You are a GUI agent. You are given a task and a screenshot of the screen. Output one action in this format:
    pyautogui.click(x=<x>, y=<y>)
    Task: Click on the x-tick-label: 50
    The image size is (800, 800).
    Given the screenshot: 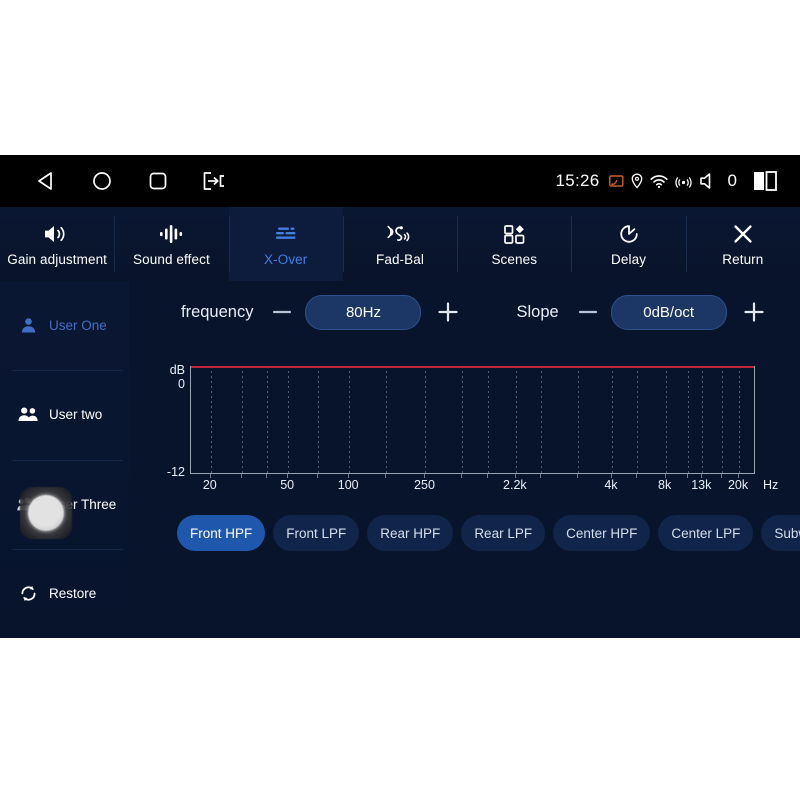 What is the action you would take?
    pyautogui.click(x=287, y=485)
    